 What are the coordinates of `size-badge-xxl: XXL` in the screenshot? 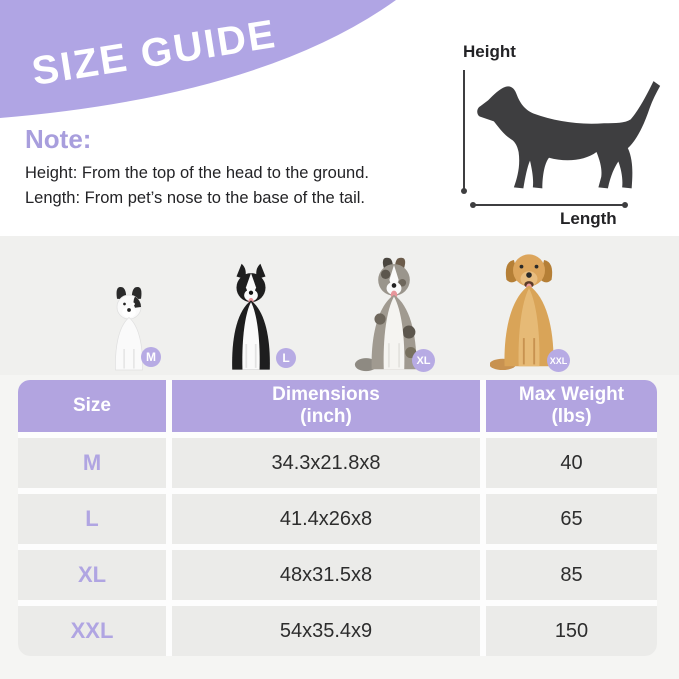 It's located at (558, 360).